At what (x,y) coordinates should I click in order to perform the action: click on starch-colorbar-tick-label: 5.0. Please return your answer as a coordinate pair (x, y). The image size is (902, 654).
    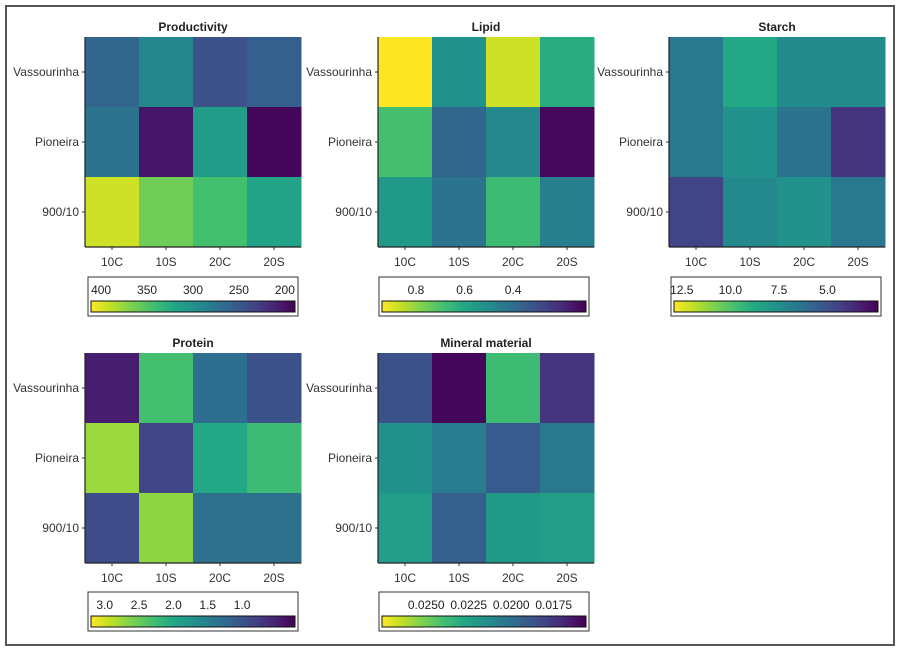
    Looking at the image, I should click on (827, 290).